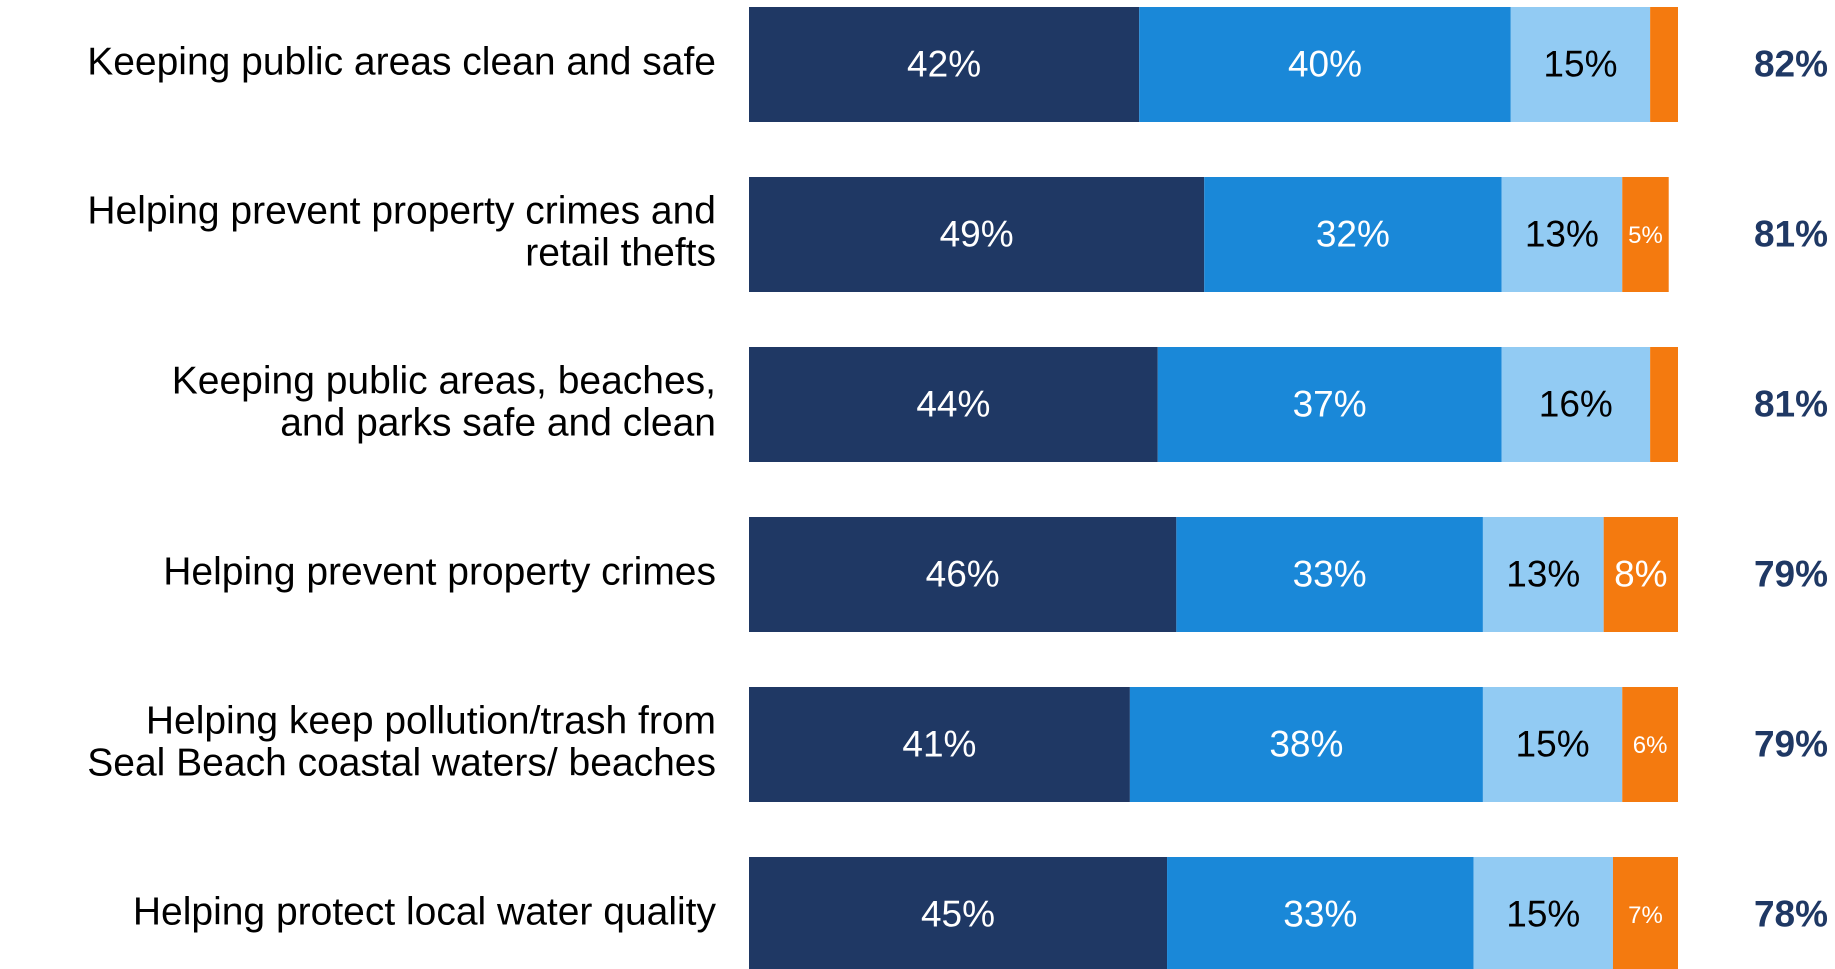  I want to click on value-label: 37%, so click(1330, 403).